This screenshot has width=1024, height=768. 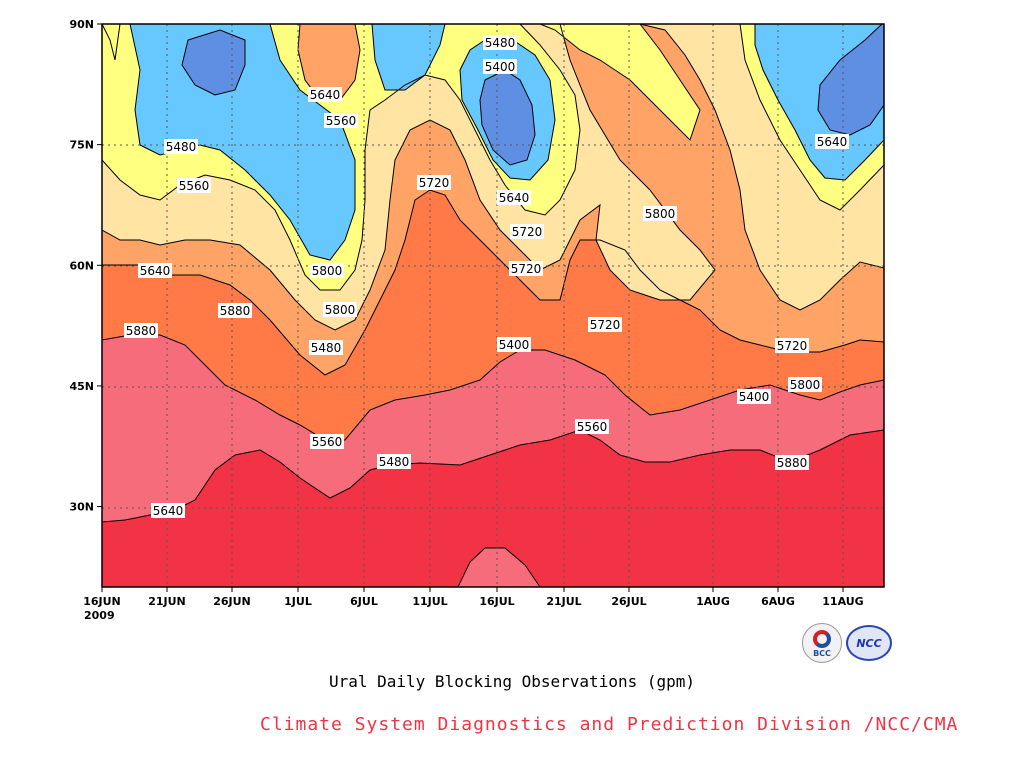 What do you see at coordinates (81, 265) in the screenshot?
I see `y-tick-label: 60N` at bounding box center [81, 265].